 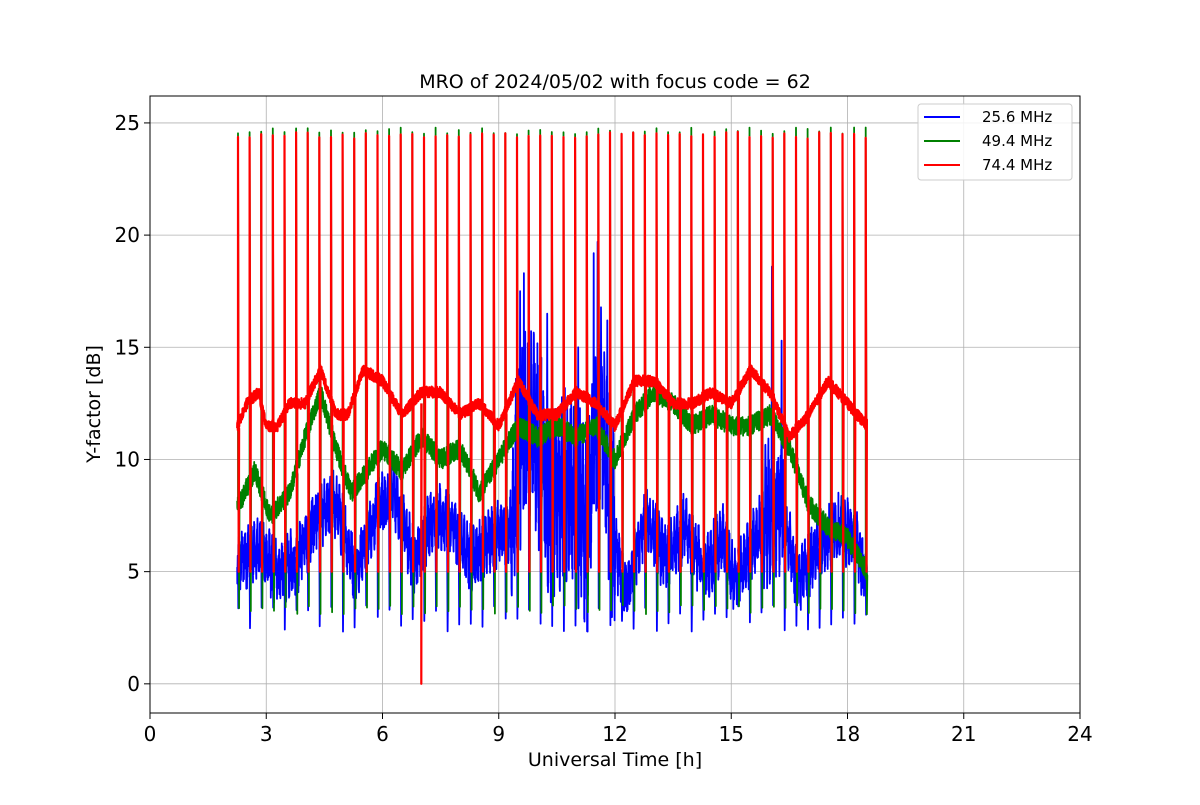 What do you see at coordinates (127, 459) in the screenshot?
I see `y-tick-label: 10` at bounding box center [127, 459].